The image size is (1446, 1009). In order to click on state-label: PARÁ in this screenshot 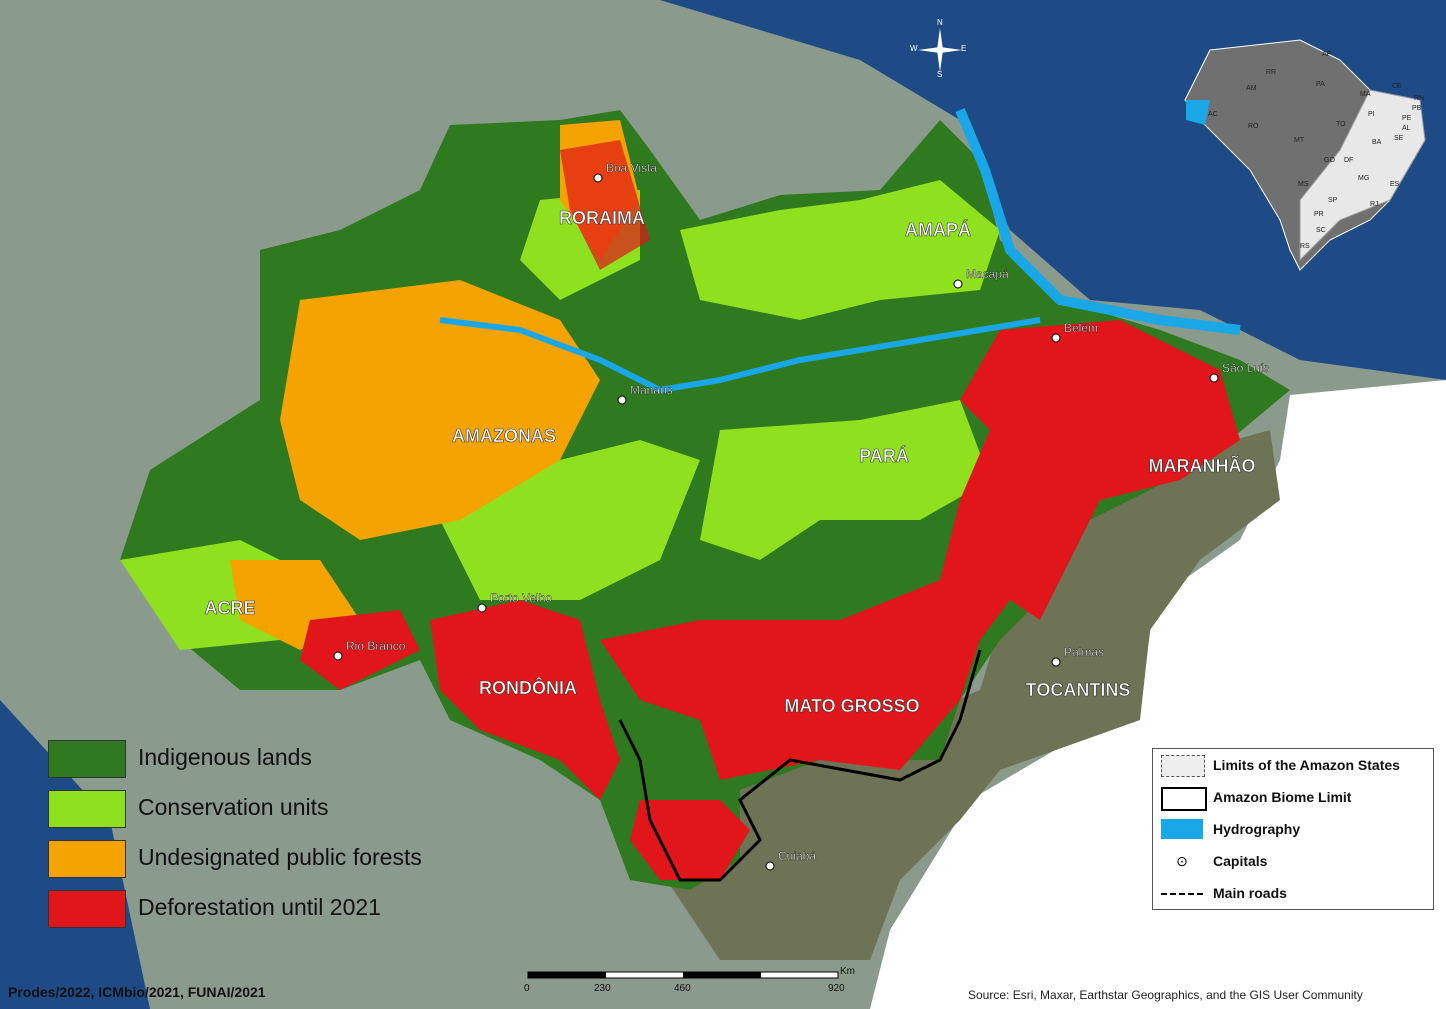, I will do `click(884, 455)`.